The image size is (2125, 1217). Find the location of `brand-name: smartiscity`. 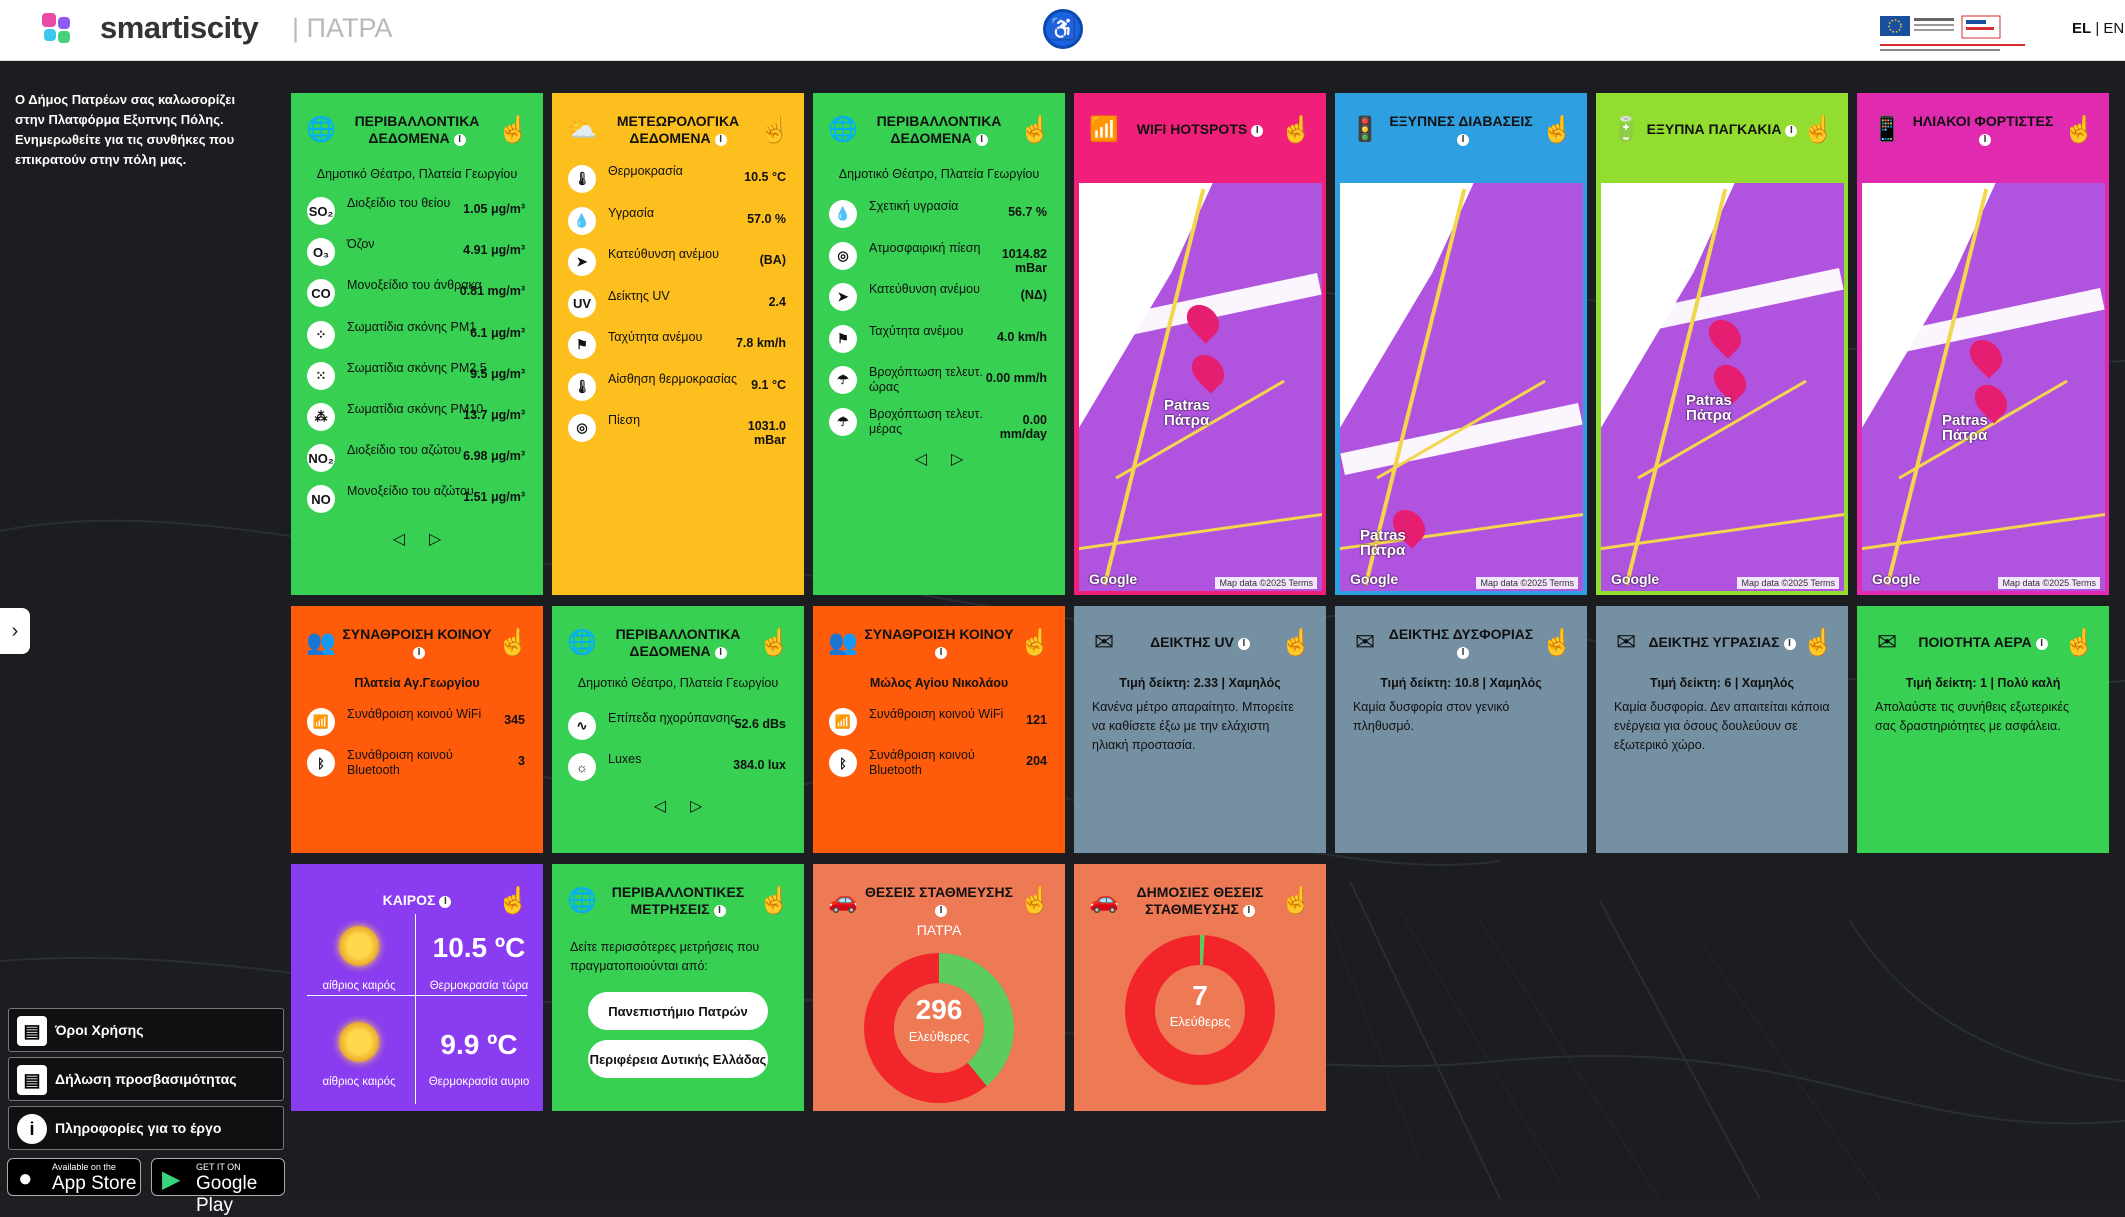

brand-name: smartiscity is located at coordinates (179, 27).